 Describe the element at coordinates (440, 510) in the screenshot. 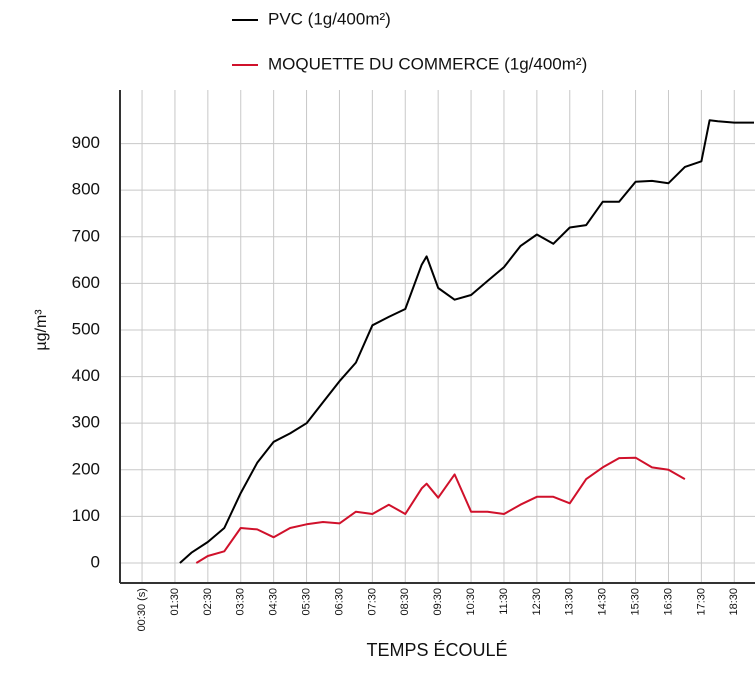

I see `data-line` at that location.